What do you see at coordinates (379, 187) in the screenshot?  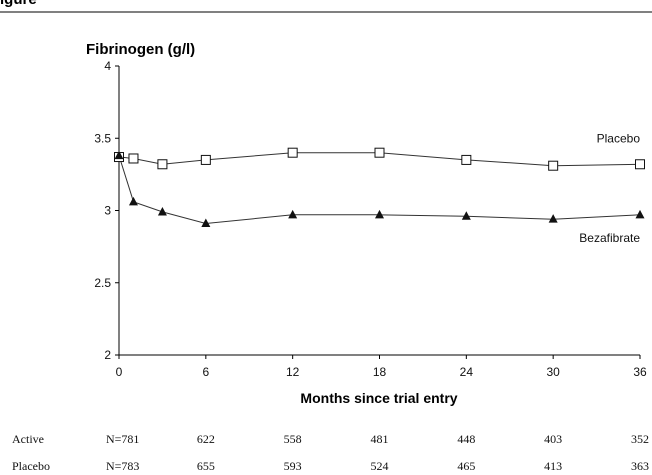 I see `series-markers` at bounding box center [379, 187].